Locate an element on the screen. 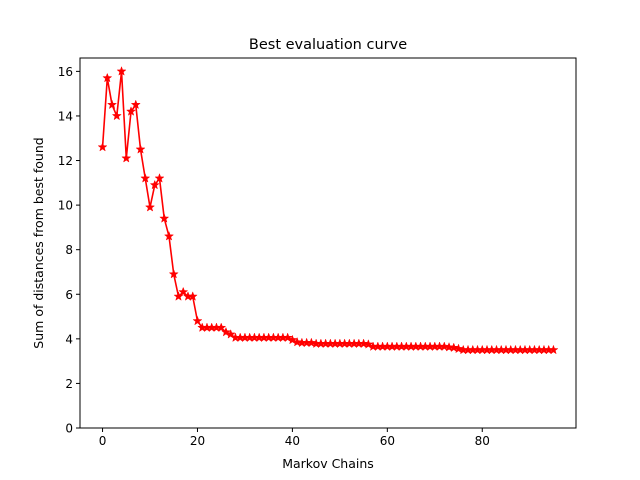  chart-title: Best evaluation curve is located at coordinates (328, 45).